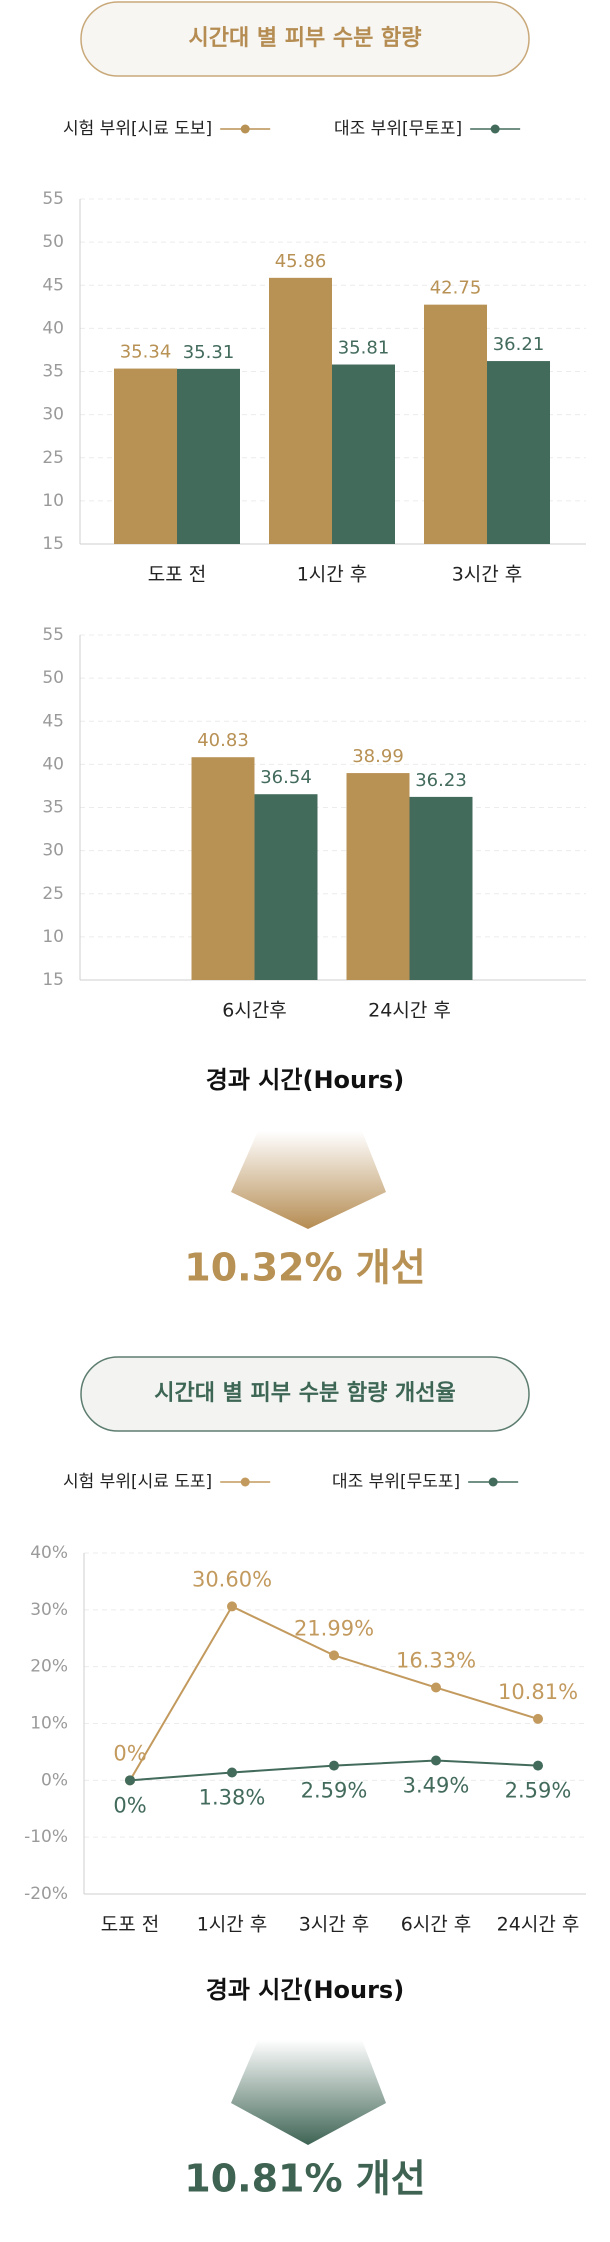 The height and width of the screenshot is (2242, 610). What do you see at coordinates (301, 261) in the screenshot?
I see `data-label: 45.86` at bounding box center [301, 261].